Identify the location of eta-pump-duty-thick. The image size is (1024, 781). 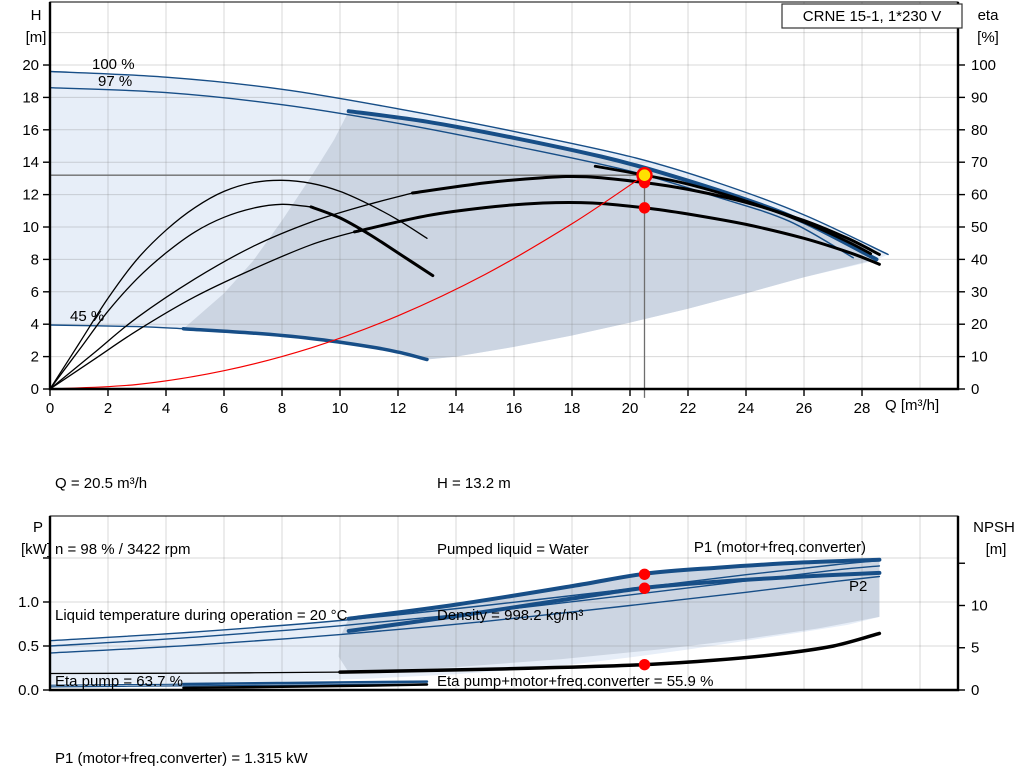
(646, 215).